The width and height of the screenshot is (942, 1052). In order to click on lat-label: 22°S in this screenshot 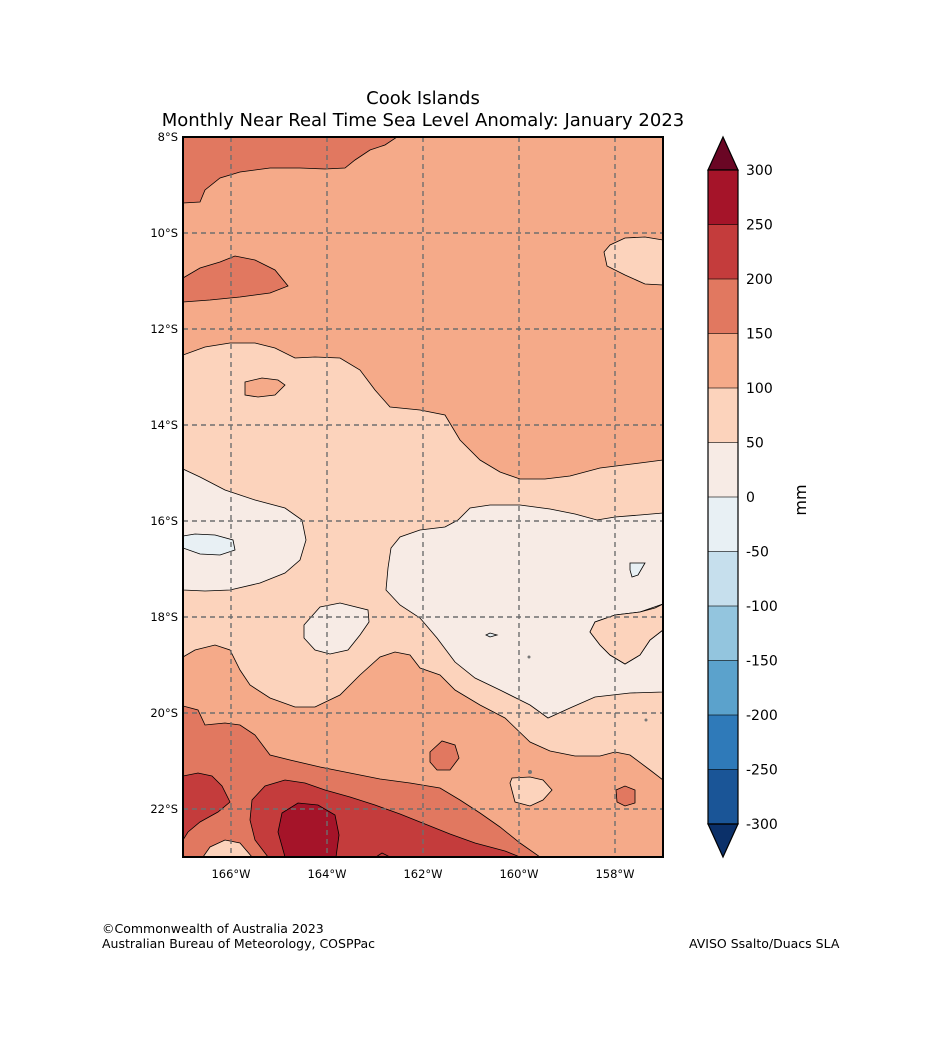, I will do `click(164, 809)`.